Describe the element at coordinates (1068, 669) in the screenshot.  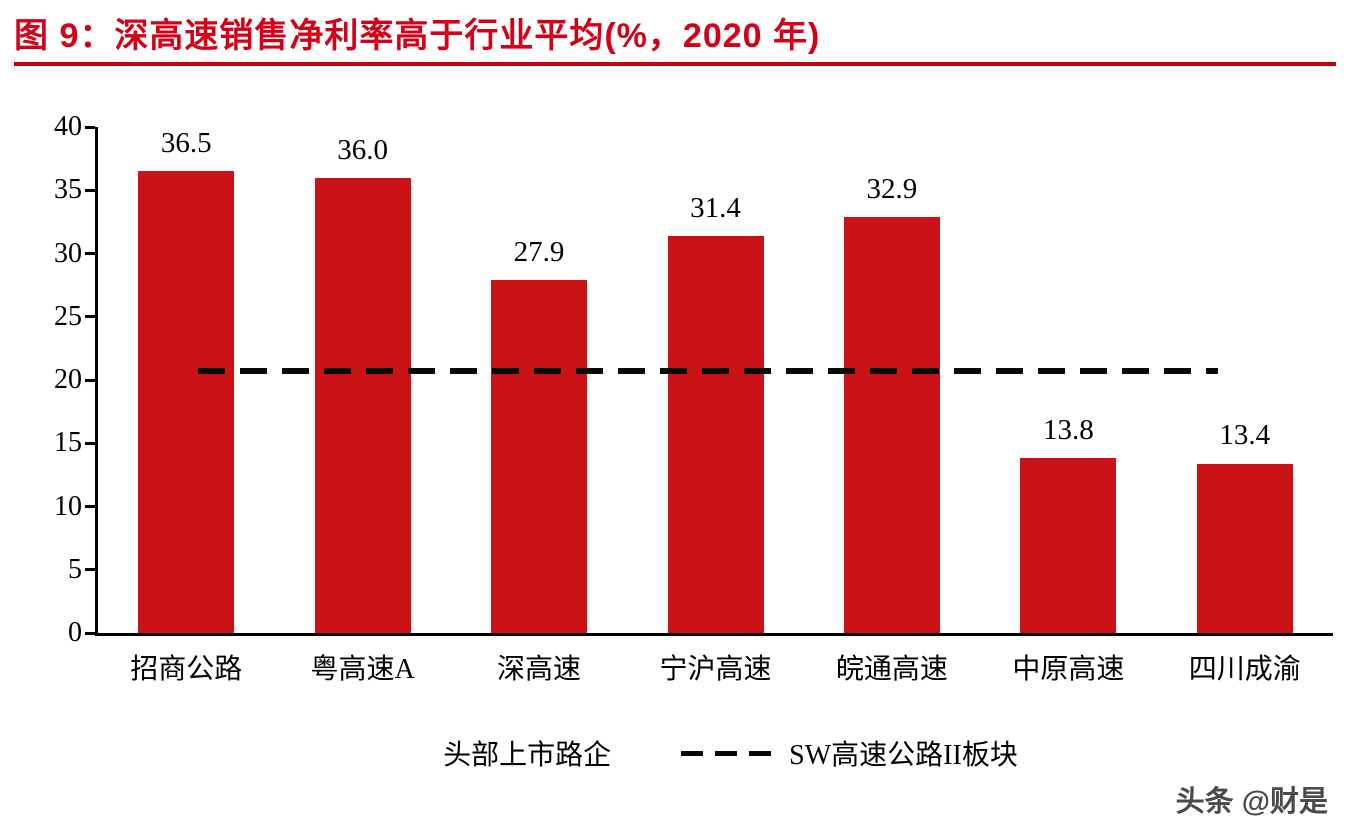
I see `x-axis-label: 中原高速` at that location.